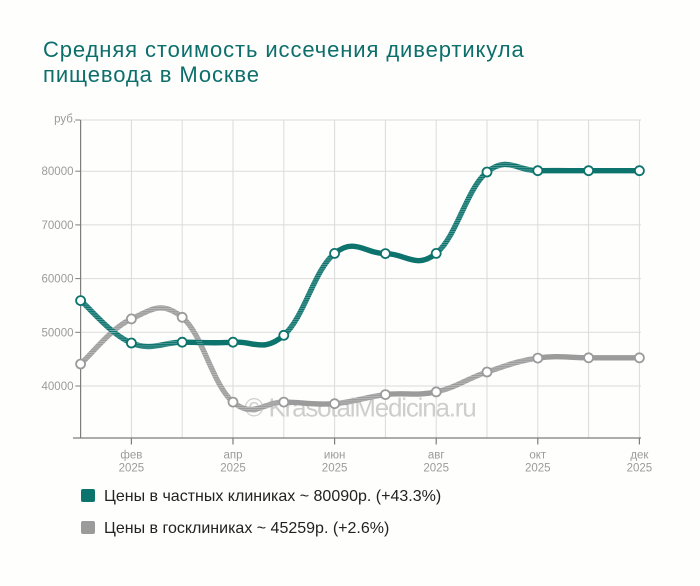  I want to click on svg-text: 50000, so click(58, 333).